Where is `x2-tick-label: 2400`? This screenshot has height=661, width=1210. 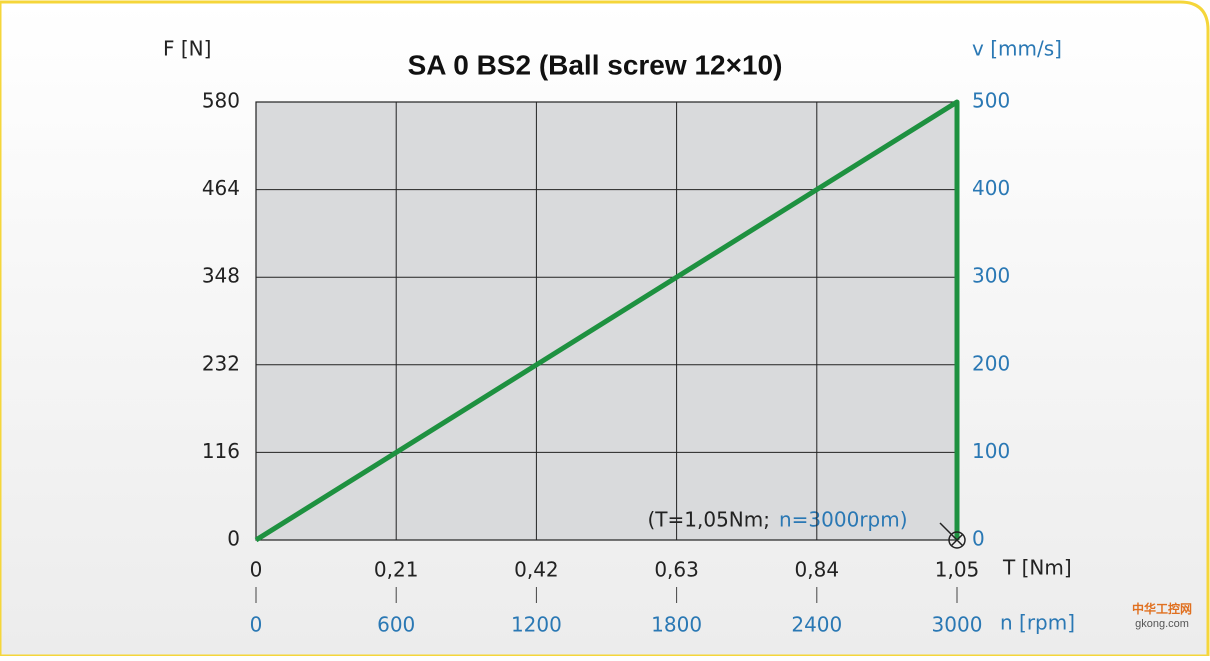
x2-tick-label: 2400 is located at coordinates (816, 625).